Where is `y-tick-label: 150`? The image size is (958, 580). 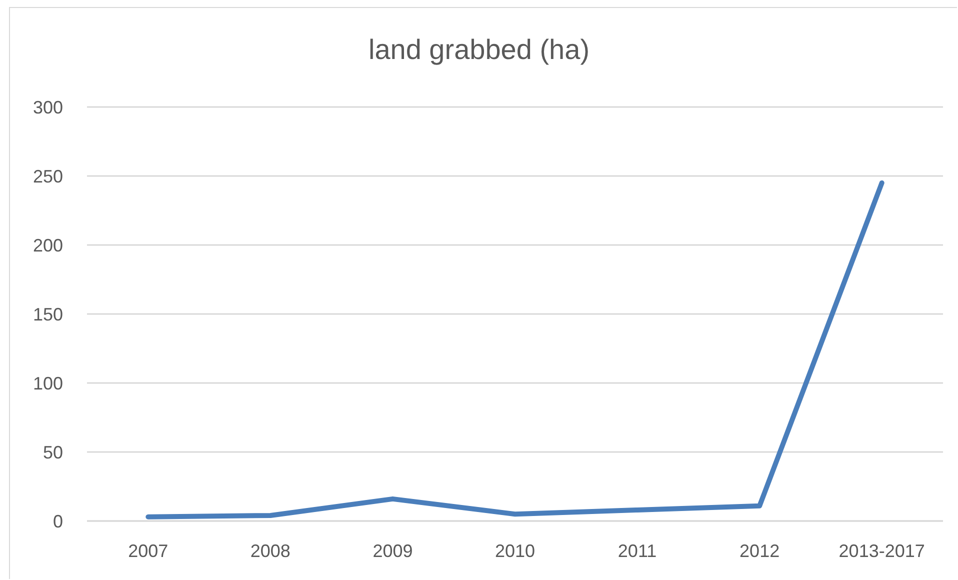 y-tick-label: 150 is located at coordinates (47, 314).